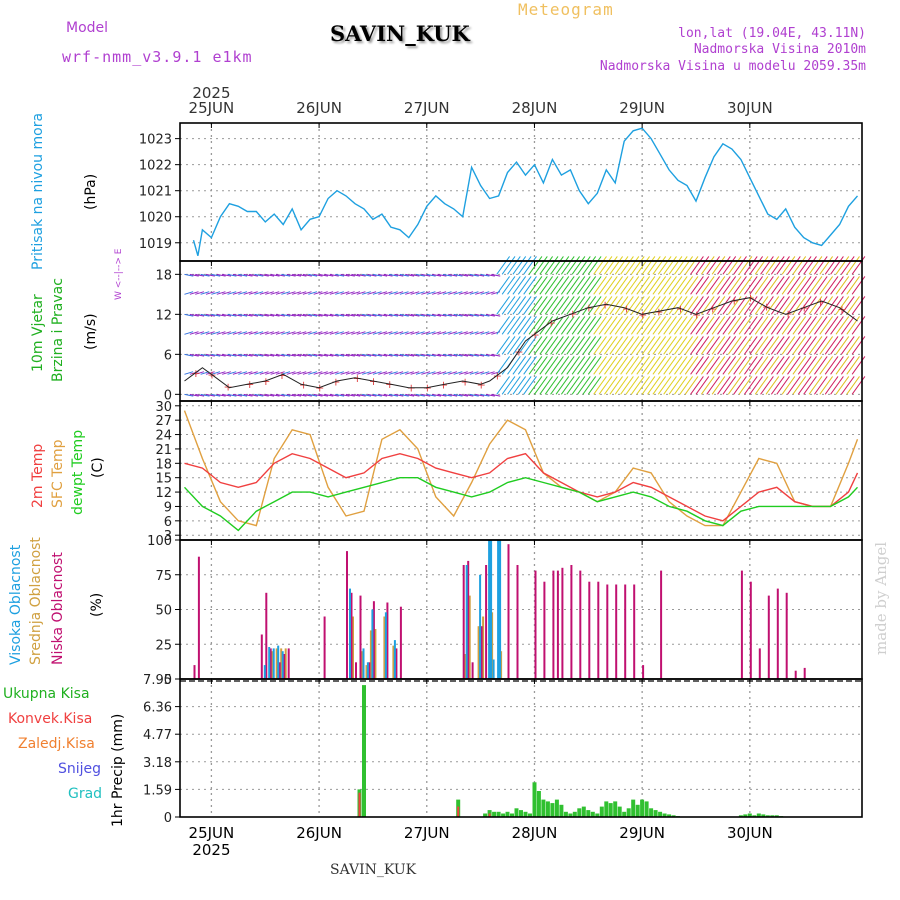 This screenshot has height=900, width=900. Describe the element at coordinates (211, 850) in the screenshot. I see `bottom-year-label: 2025` at that location.